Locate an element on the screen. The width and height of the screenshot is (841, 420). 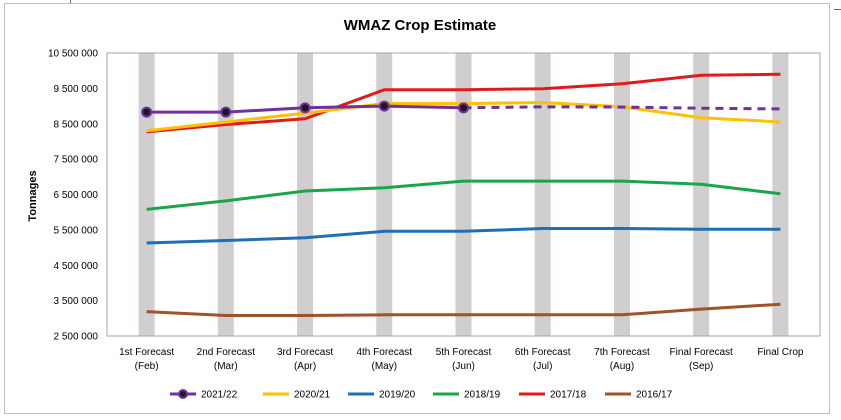
y-axis-label: Tonnages is located at coordinates (33, 195).